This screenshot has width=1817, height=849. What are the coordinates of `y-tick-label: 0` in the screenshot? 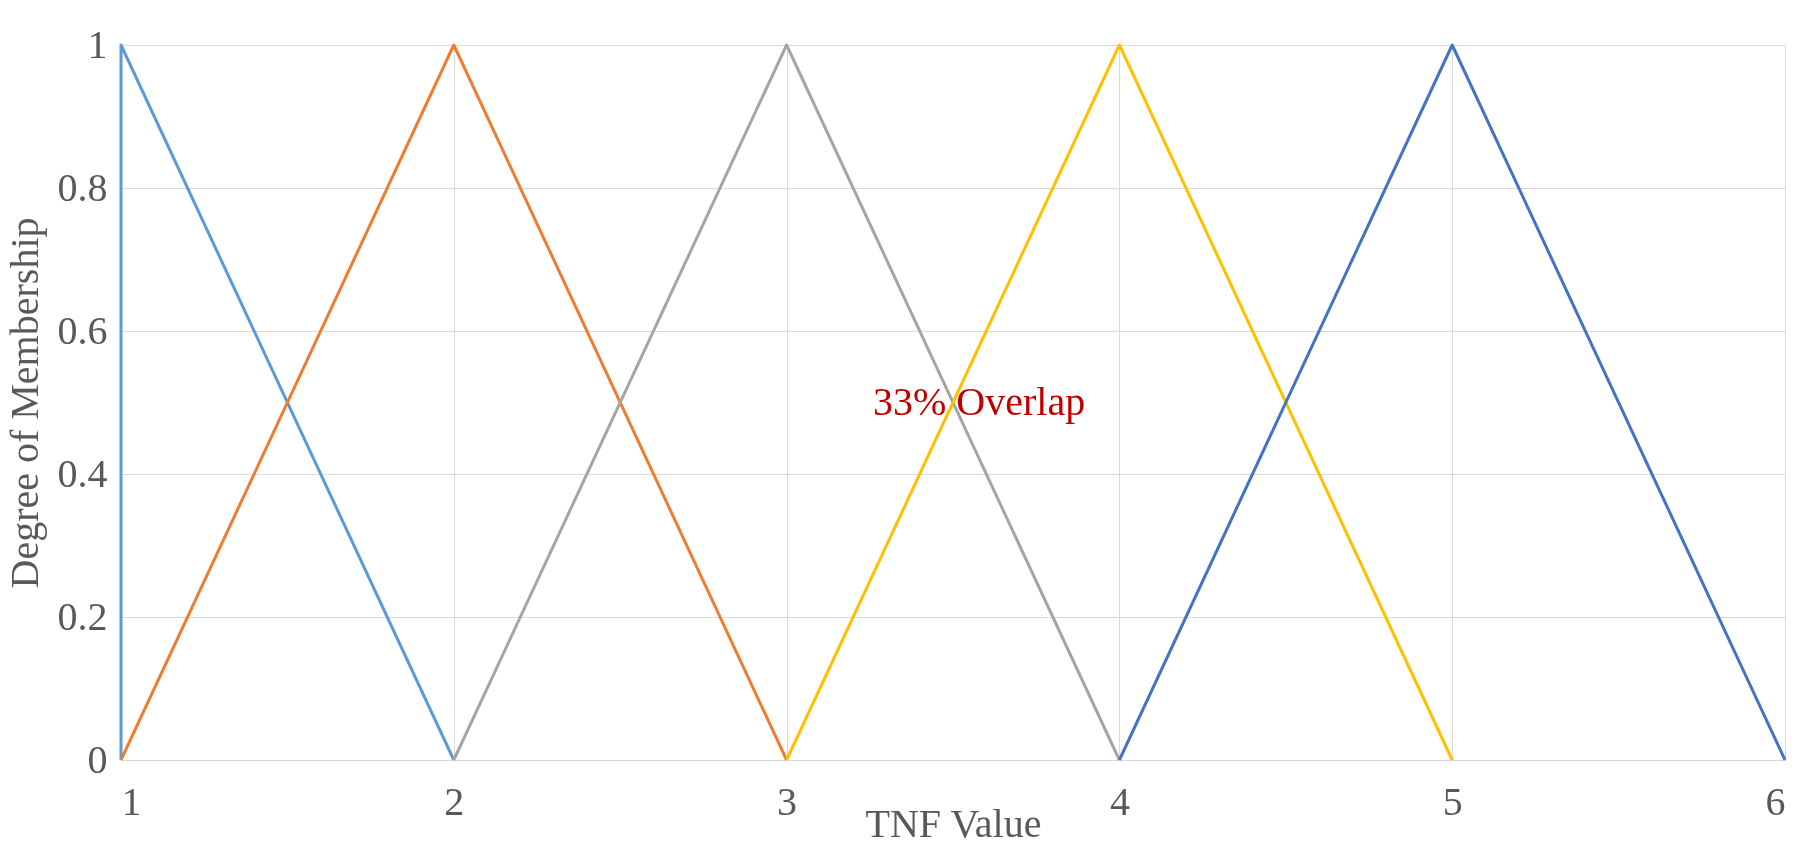 It's located at (97, 759).